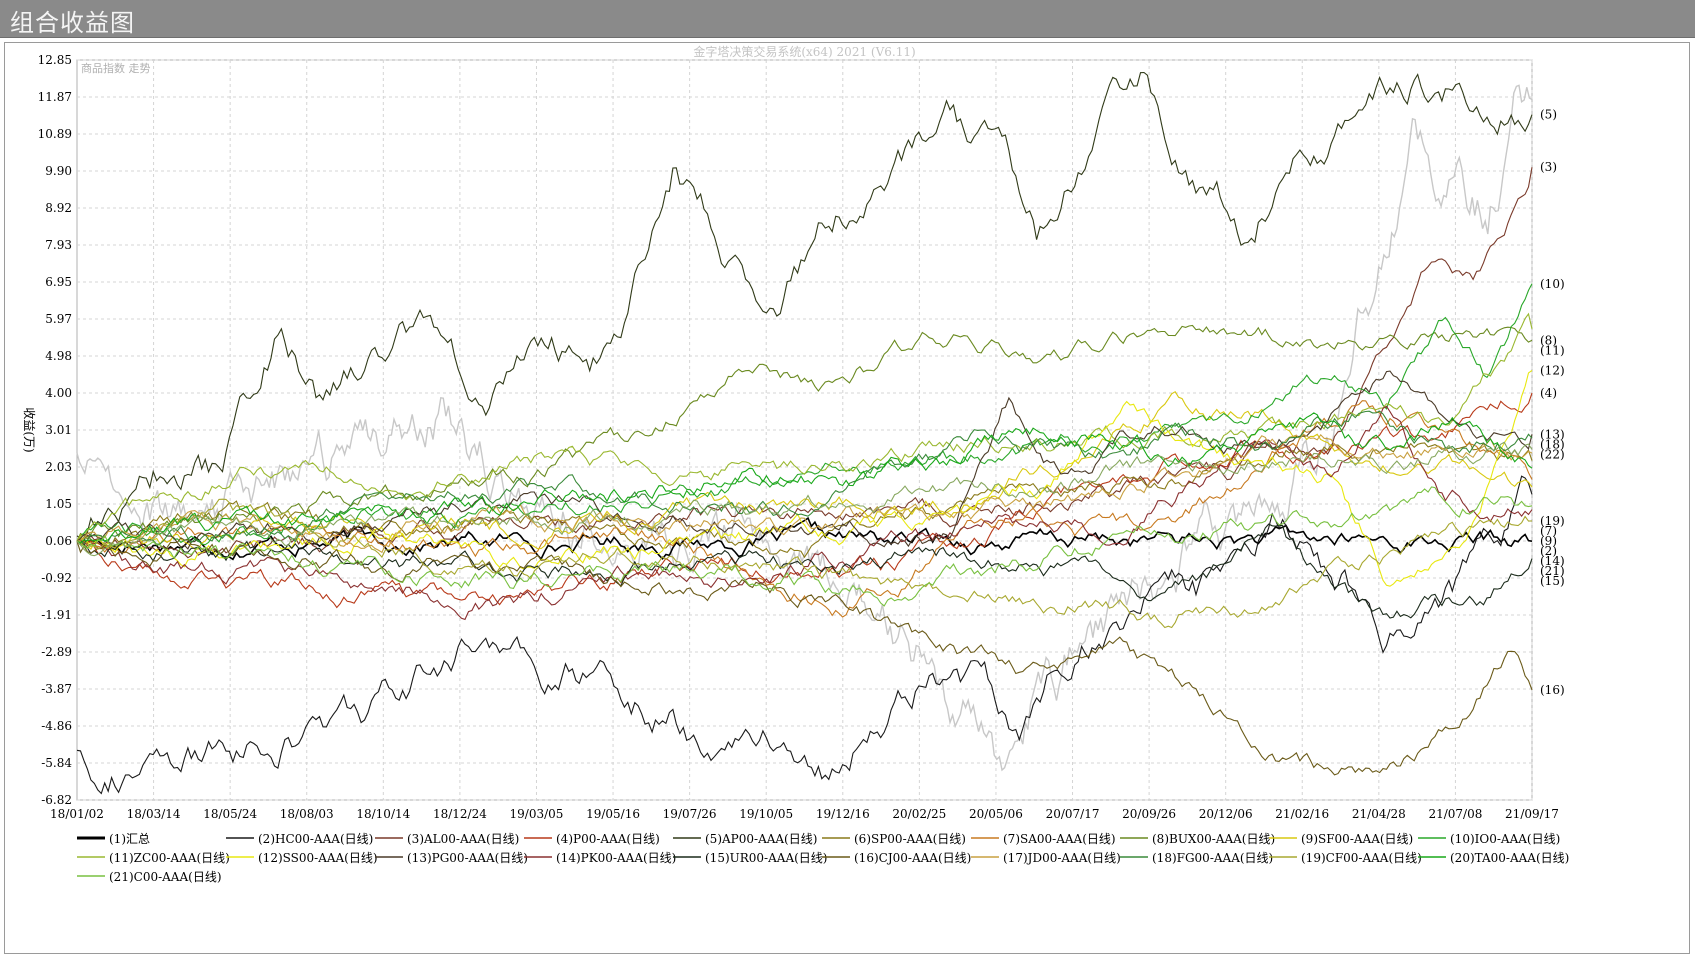 The width and height of the screenshot is (1695, 958). What do you see at coordinates (129, 839) in the screenshot?
I see `legend-entry: (1)汇总` at bounding box center [129, 839].